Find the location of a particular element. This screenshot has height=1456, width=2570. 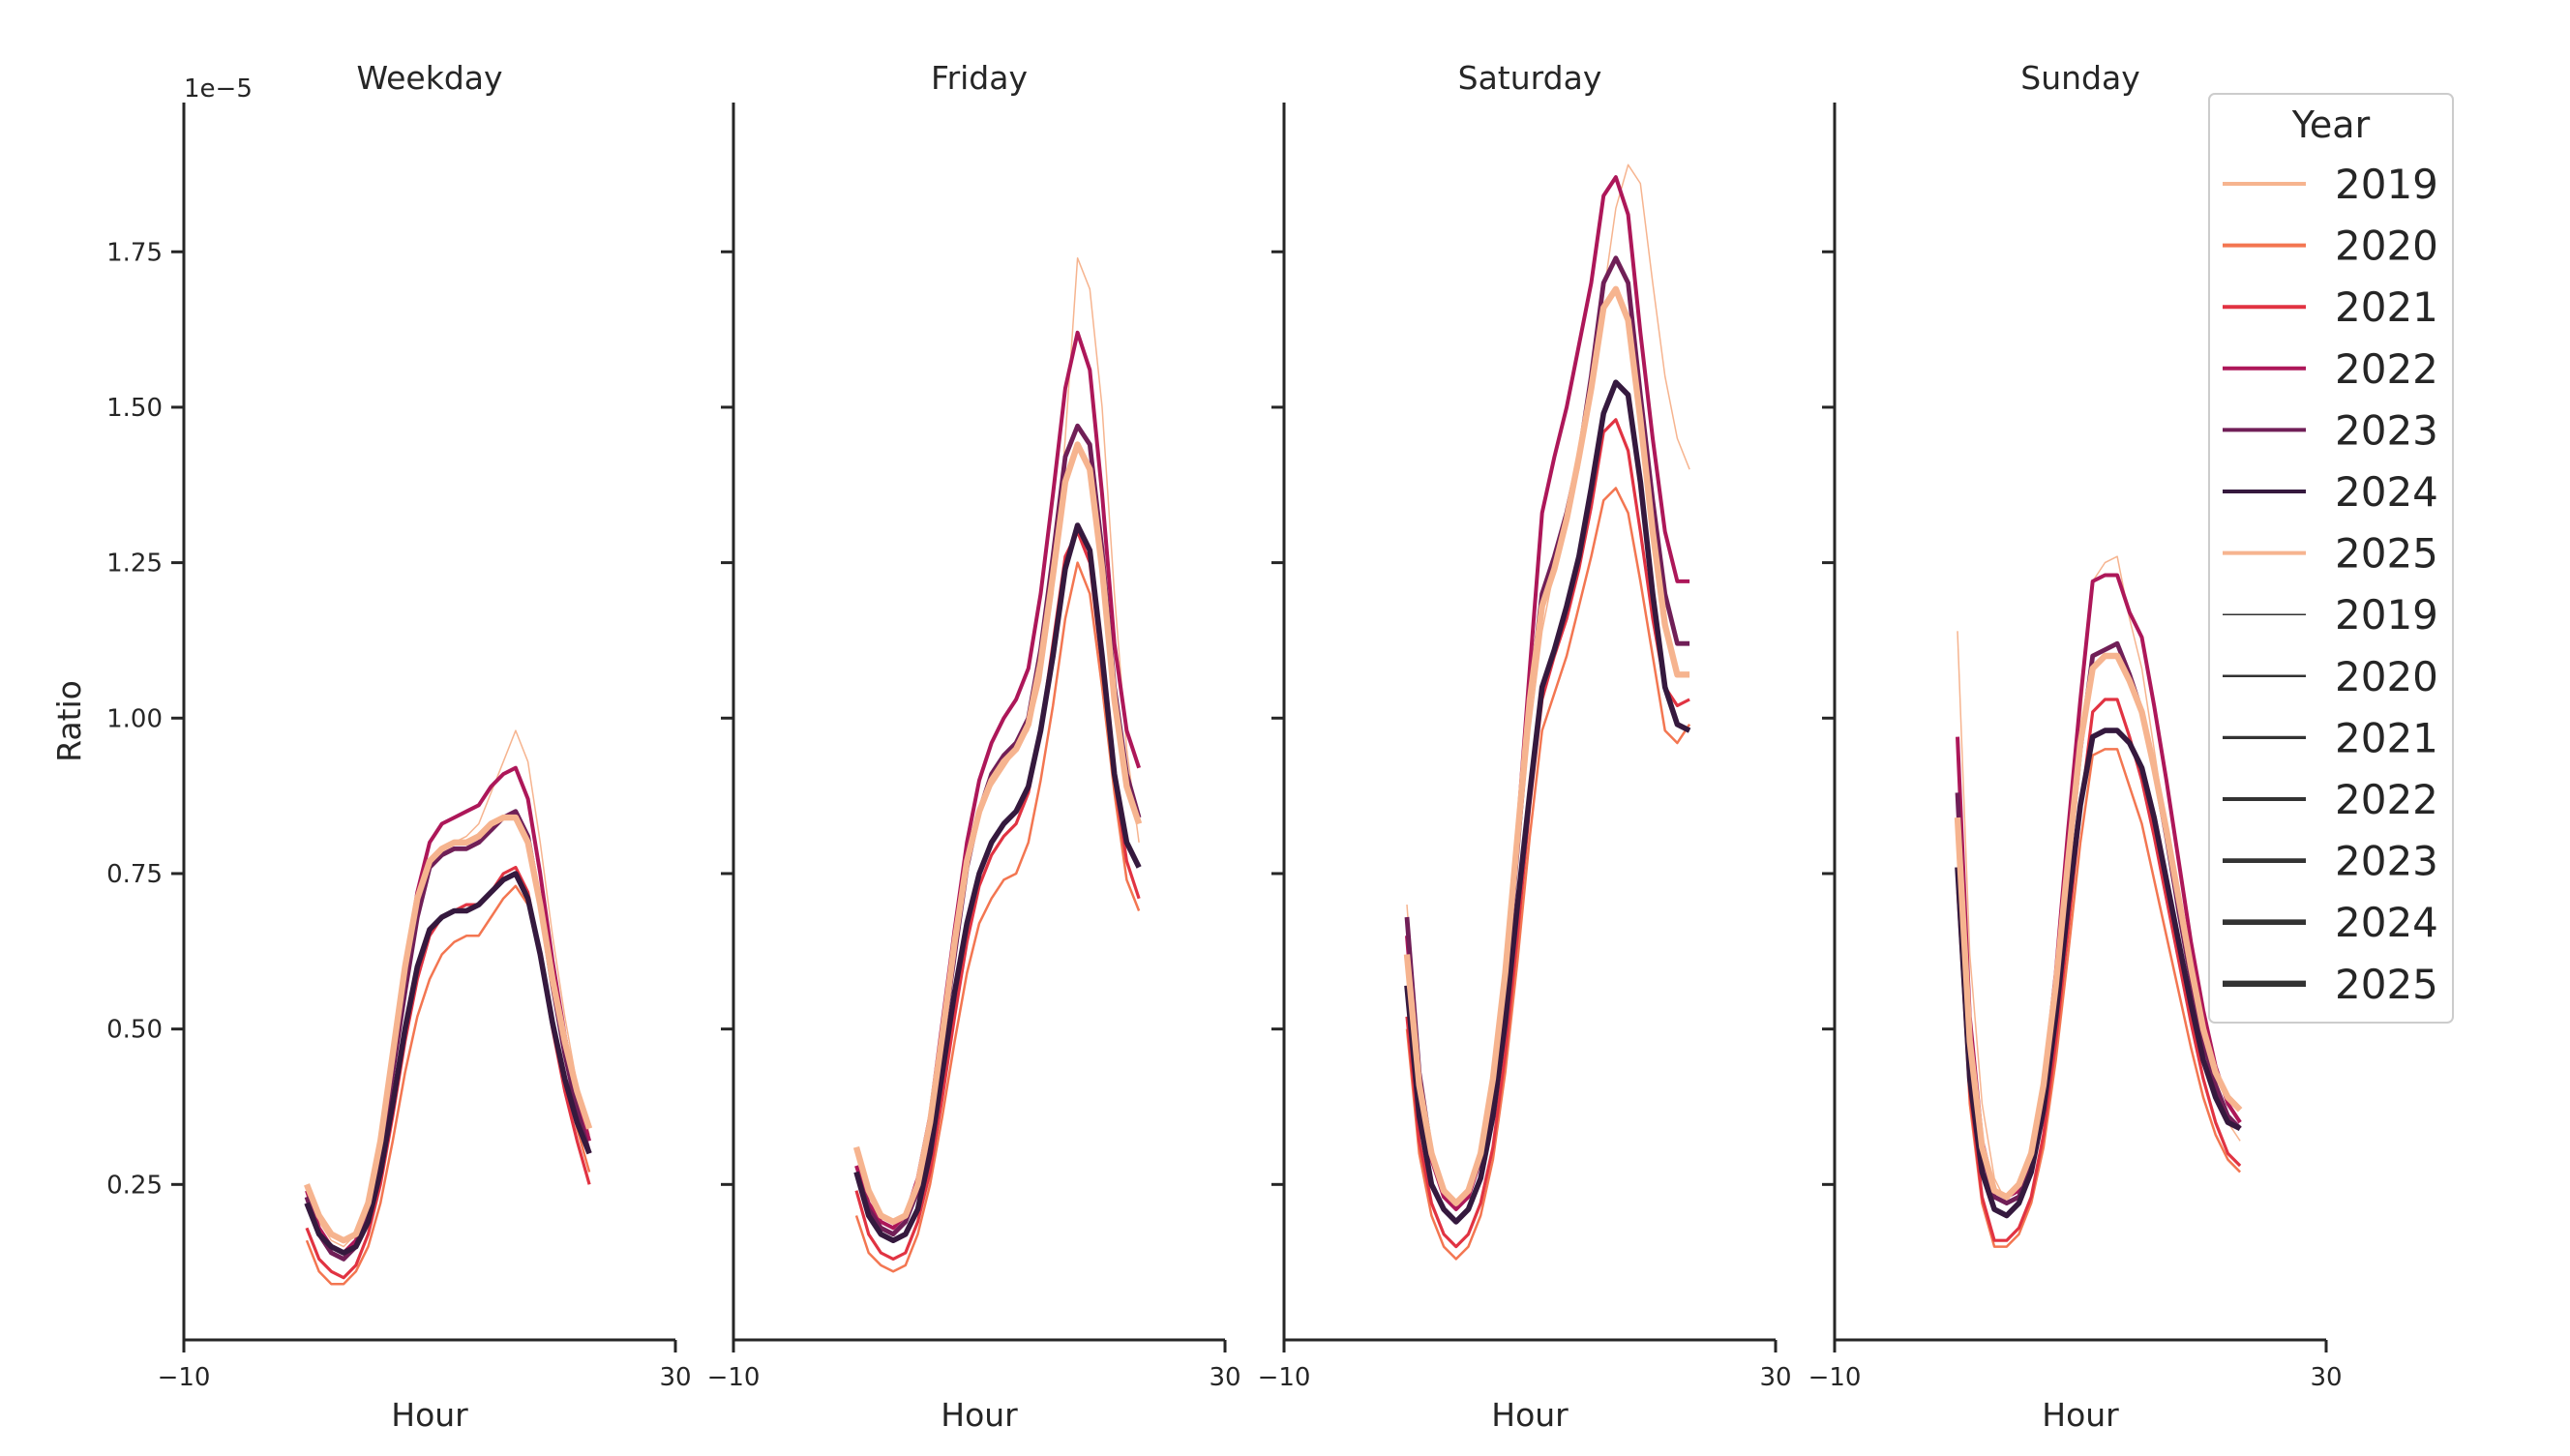

series-line-sunday-2025 is located at coordinates (2098, 927).